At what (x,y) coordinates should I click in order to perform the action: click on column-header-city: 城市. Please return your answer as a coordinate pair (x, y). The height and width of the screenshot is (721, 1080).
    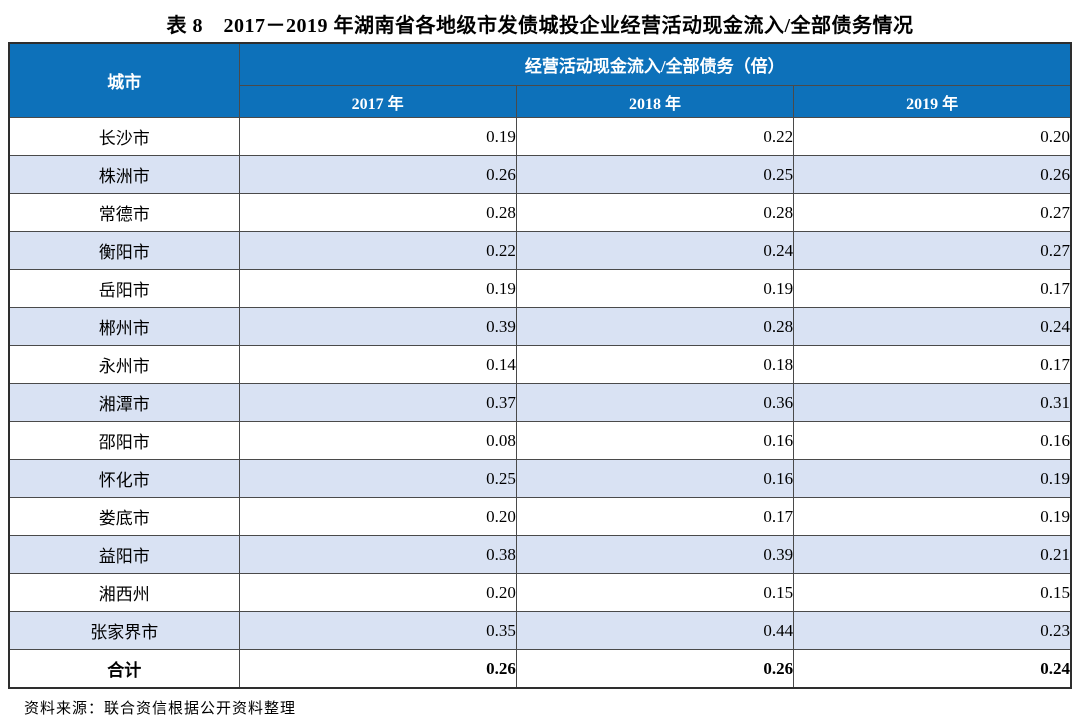
    Looking at the image, I should click on (124, 80).